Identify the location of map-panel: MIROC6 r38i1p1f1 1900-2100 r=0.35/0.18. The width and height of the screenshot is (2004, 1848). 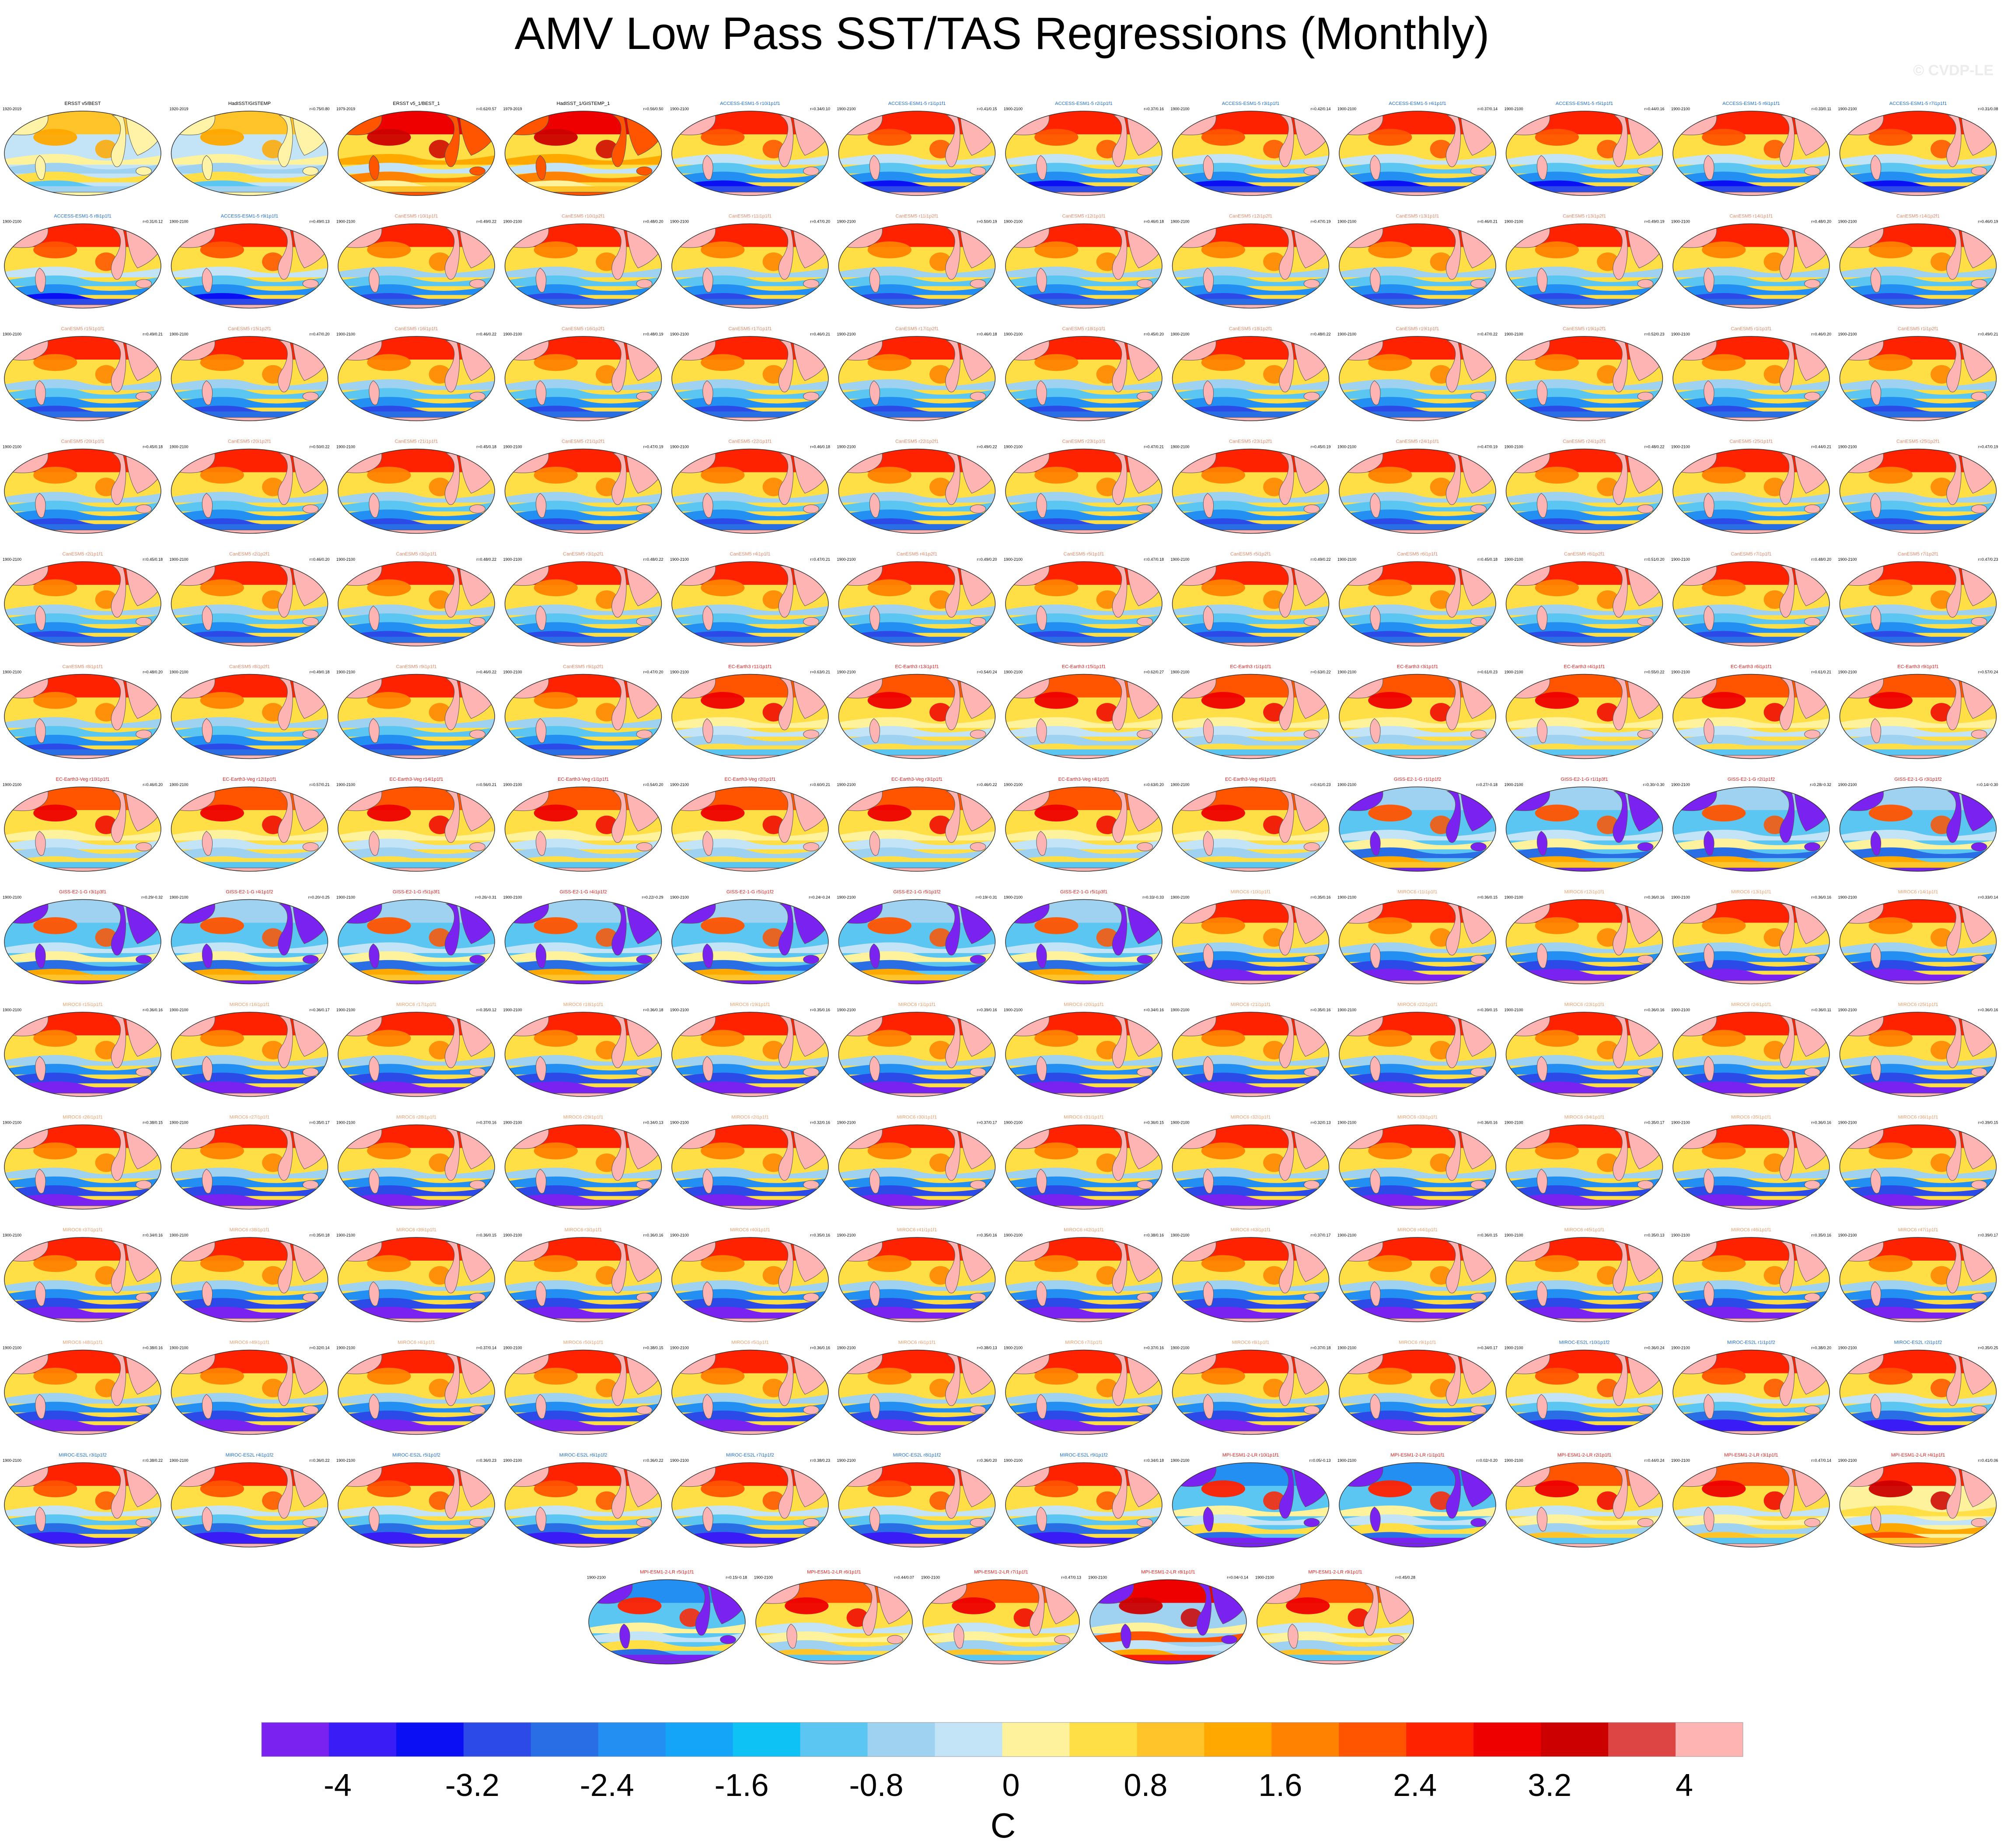
(250, 1274).